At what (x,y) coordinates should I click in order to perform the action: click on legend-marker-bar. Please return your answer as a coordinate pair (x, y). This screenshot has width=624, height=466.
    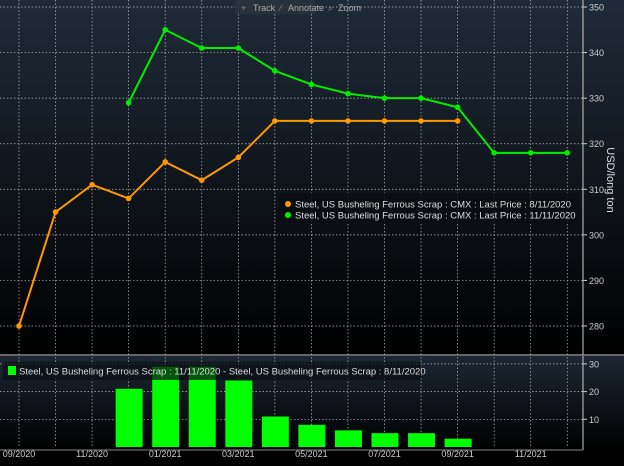
    Looking at the image, I should click on (12, 370).